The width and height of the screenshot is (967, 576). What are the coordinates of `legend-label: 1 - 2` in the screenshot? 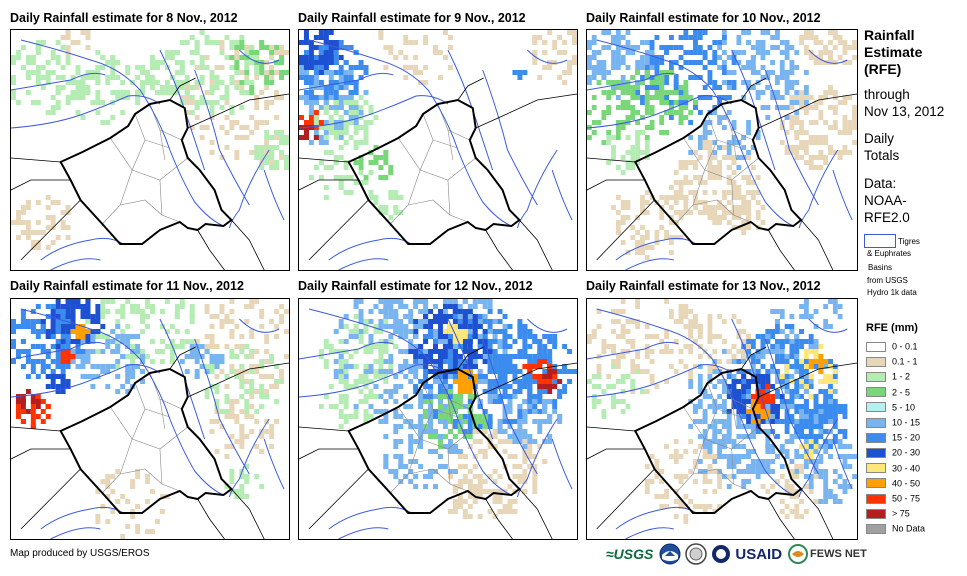 It's located at (901, 377).